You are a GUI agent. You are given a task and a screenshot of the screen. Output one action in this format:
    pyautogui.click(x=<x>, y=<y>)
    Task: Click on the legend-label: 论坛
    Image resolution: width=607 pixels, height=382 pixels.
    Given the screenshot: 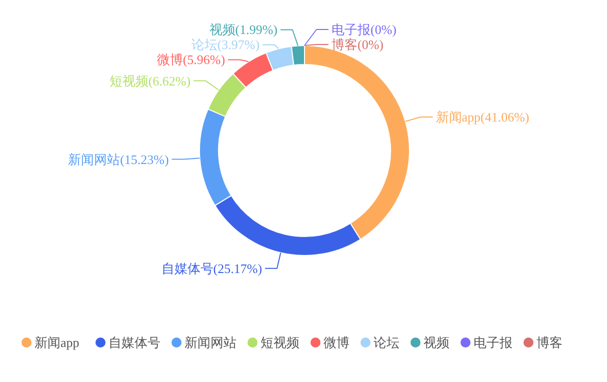 What is the action you would take?
    pyautogui.click(x=387, y=342)
    